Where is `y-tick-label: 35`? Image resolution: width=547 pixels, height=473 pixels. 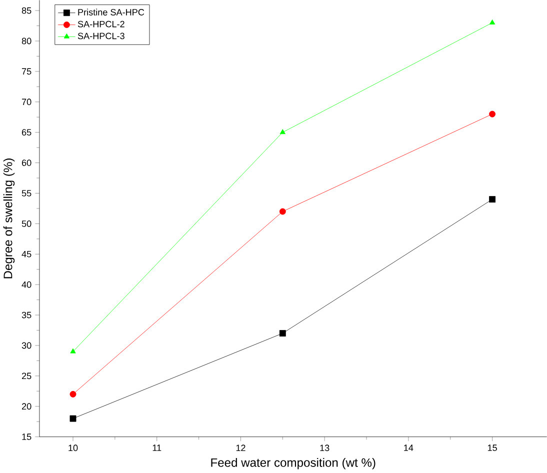 y-tick-label: 35 is located at coordinates (27, 315).